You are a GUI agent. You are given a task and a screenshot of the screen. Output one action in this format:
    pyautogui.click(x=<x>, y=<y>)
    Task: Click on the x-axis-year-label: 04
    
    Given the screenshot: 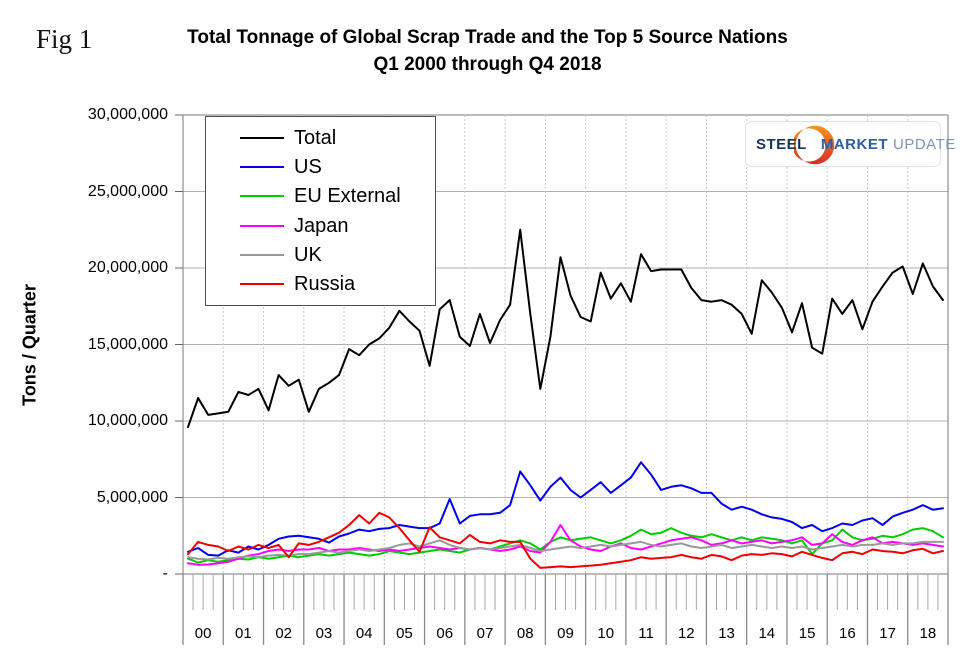 What is the action you would take?
    pyautogui.click(x=364, y=633)
    